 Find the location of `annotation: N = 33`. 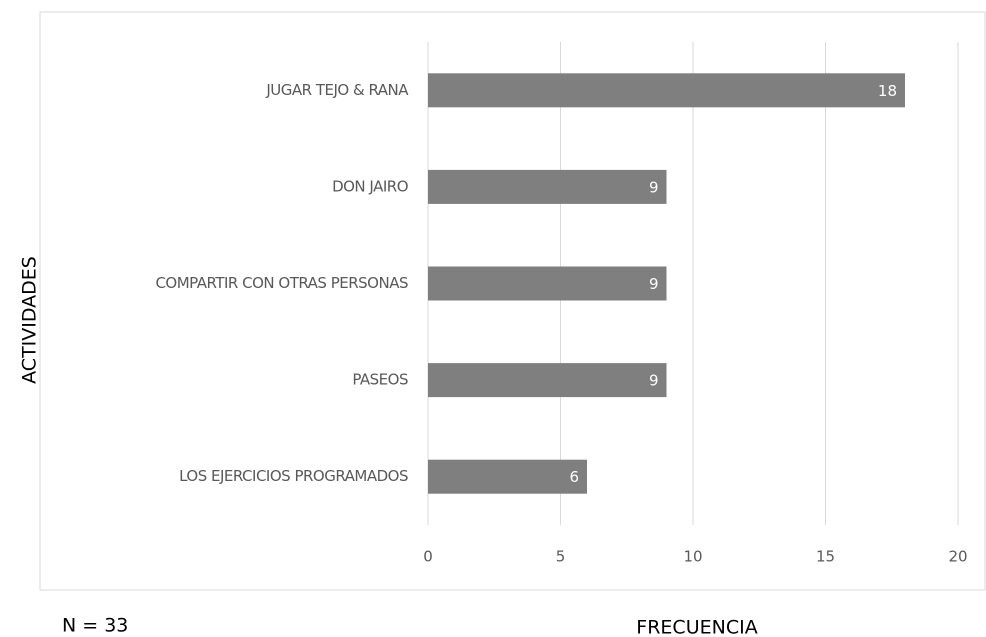

annotation: N = 33 is located at coordinates (95, 626).